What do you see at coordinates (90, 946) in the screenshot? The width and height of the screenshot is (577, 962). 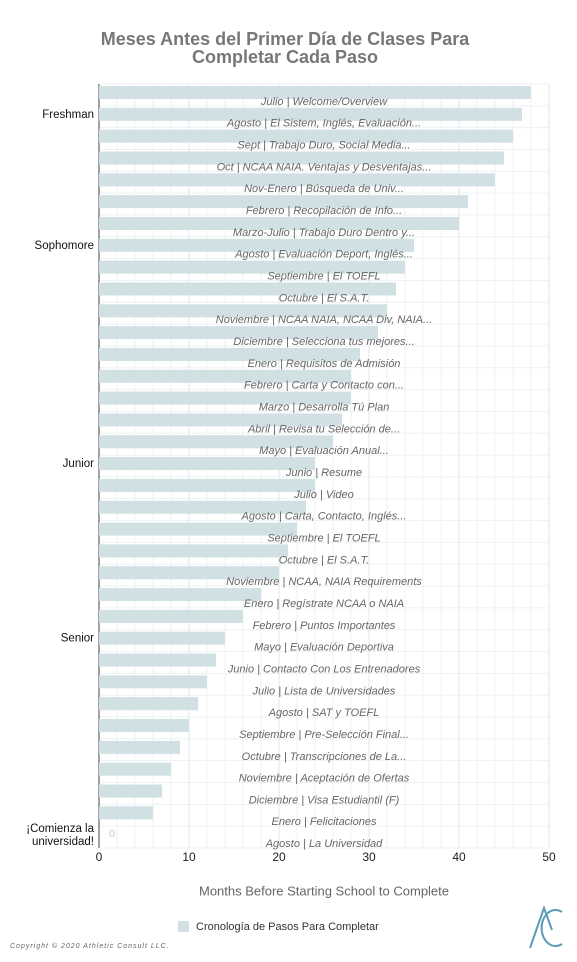 I see `copyright: Copyright © 2020 Athletic Consult LLC.` at bounding box center [90, 946].